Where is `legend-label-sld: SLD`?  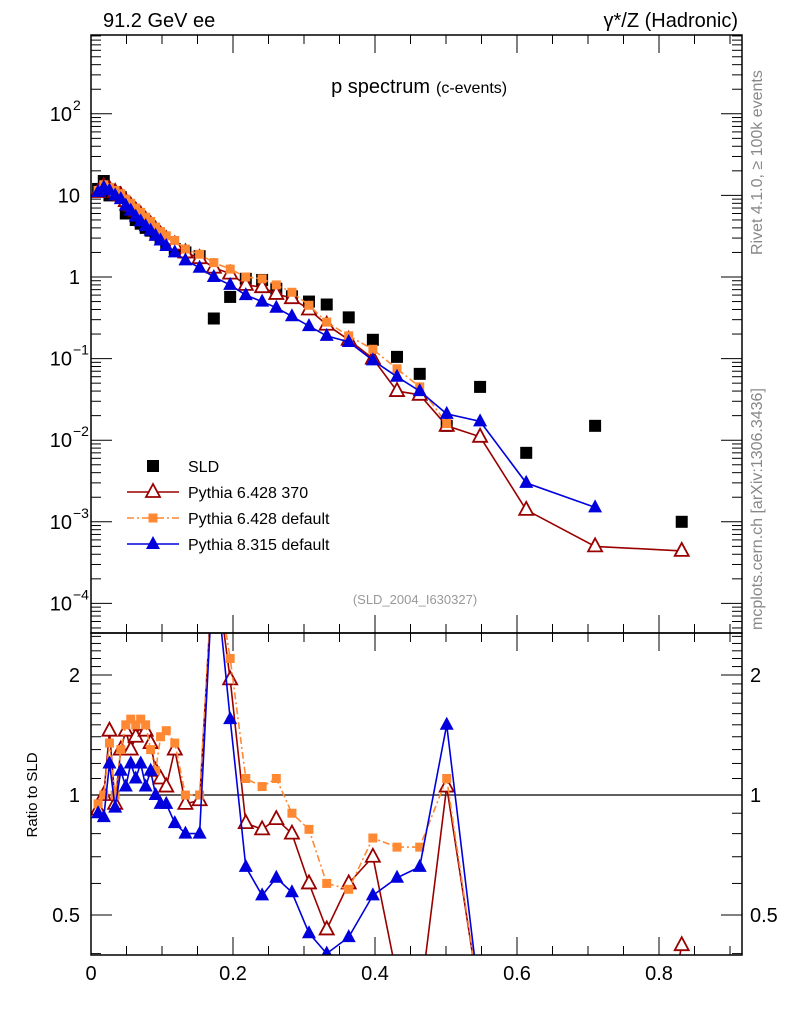 legend-label-sld: SLD is located at coordinates (203, 467).